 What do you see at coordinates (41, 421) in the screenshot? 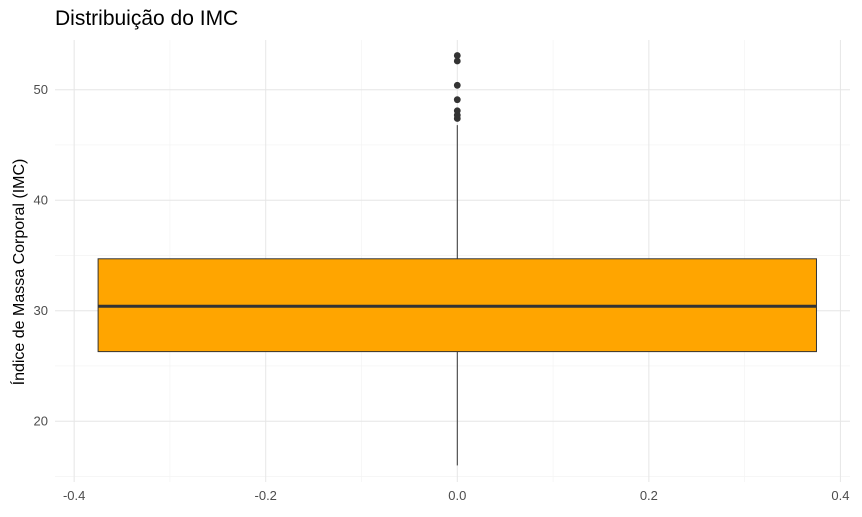
I see `y-tick-label: 20` at bounding box center [41, 421].